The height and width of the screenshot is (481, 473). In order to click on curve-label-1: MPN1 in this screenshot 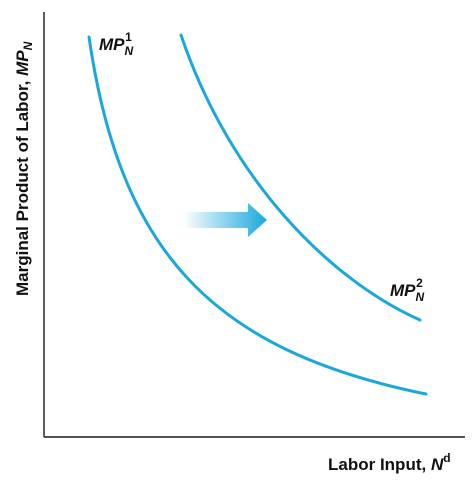, I will do `click(116, 44)`.